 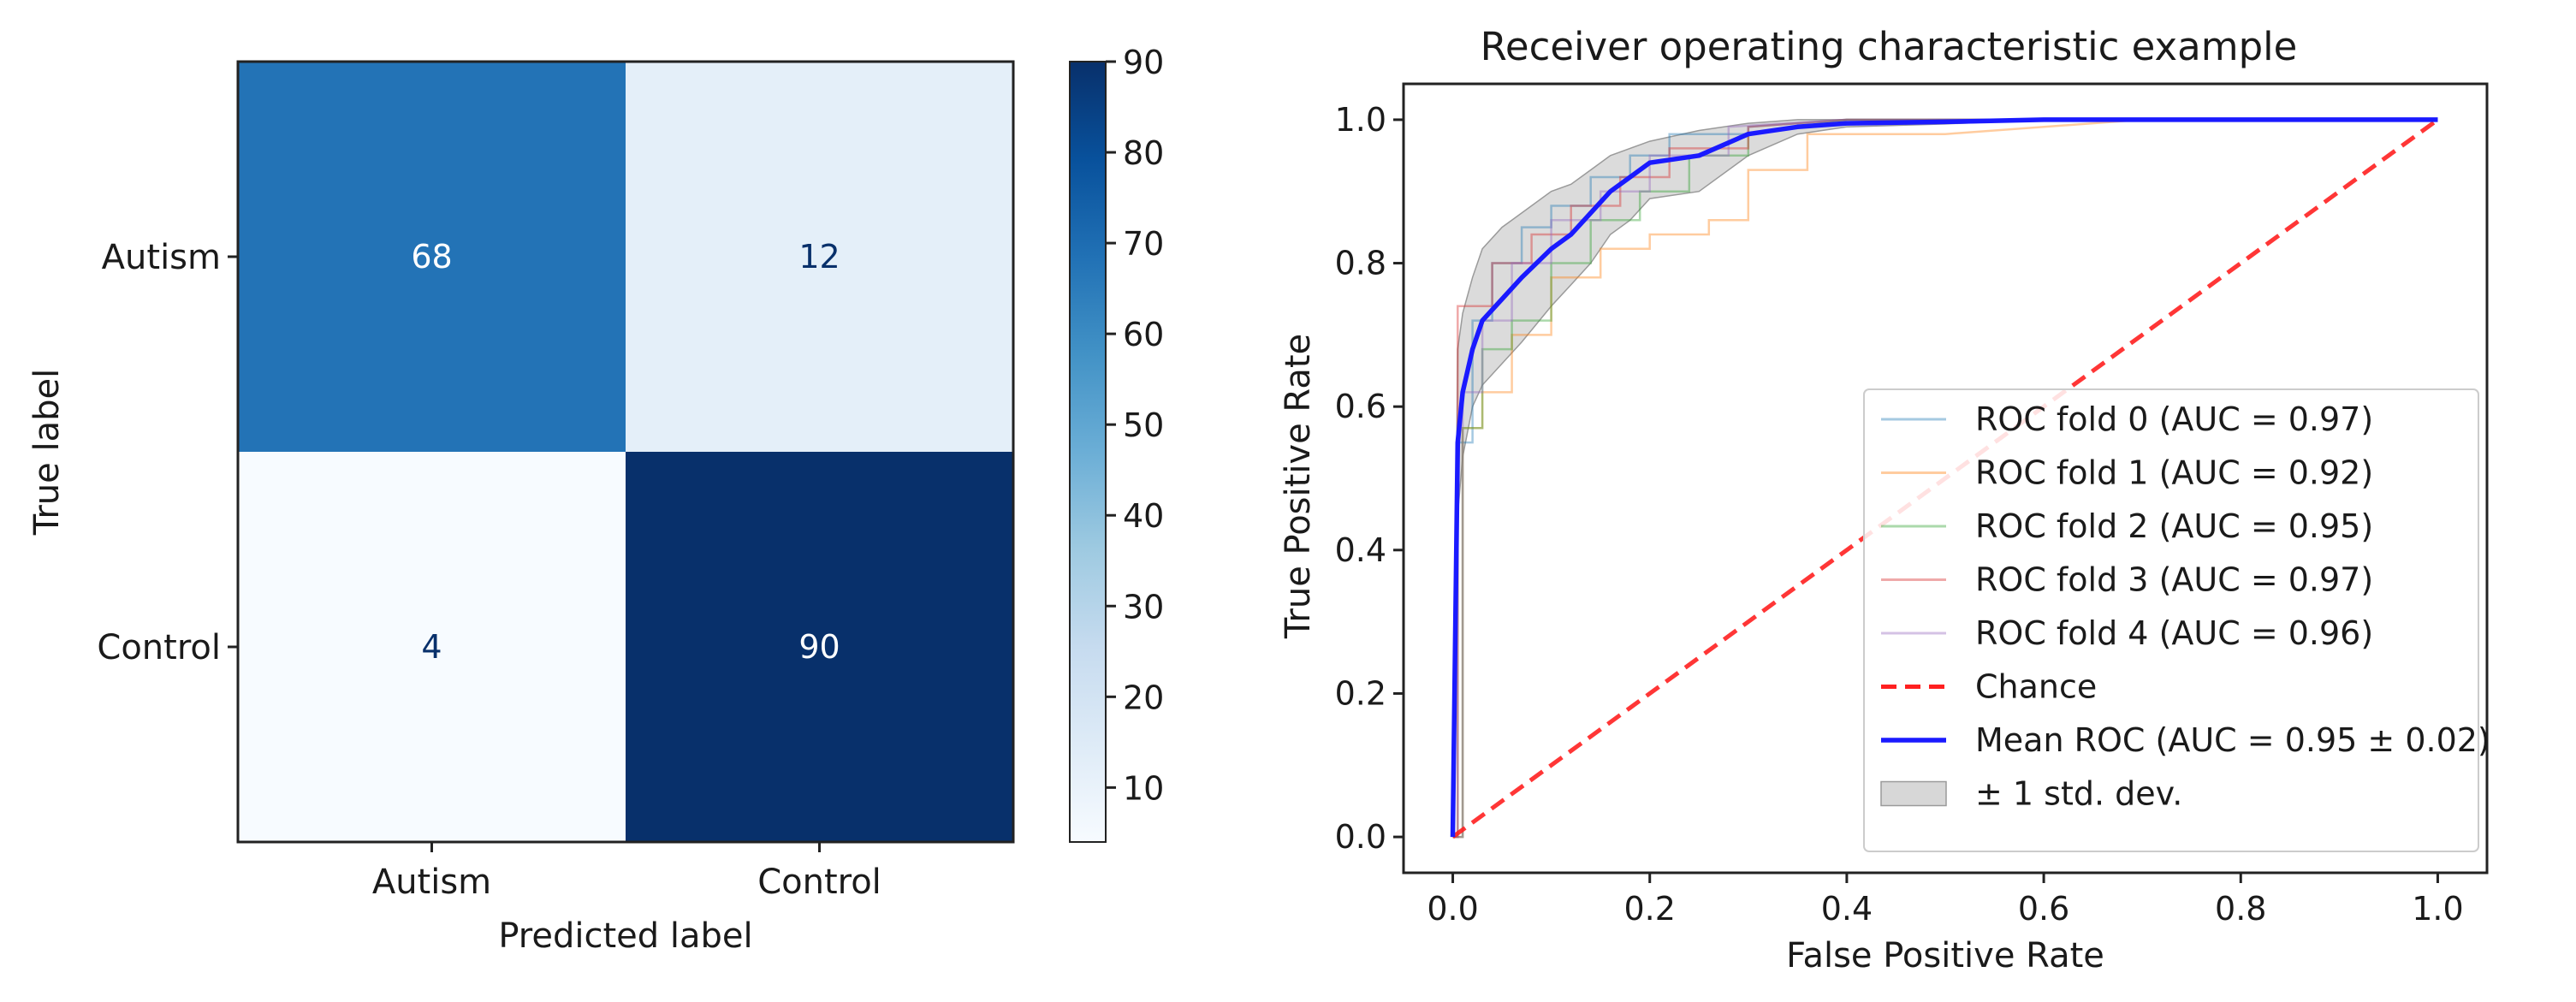 I want to click on legend-label: ROC fold 3 (AUC = 0.97), so click(x=2174, y=580).